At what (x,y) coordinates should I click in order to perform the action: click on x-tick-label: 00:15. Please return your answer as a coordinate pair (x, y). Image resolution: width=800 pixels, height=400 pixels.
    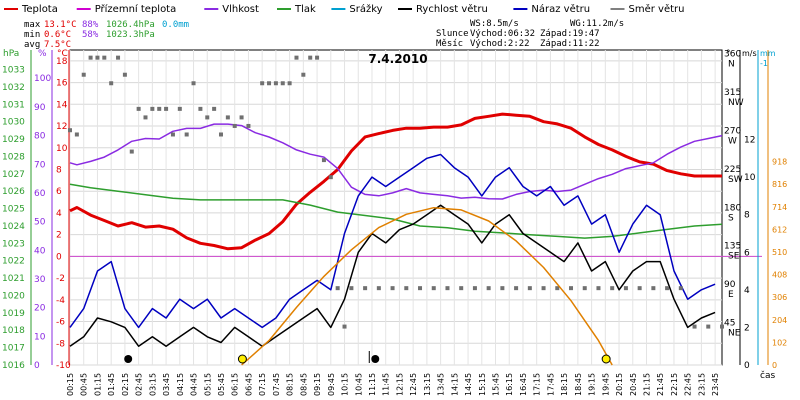
    Looking at the image, I should click on (70, 384).